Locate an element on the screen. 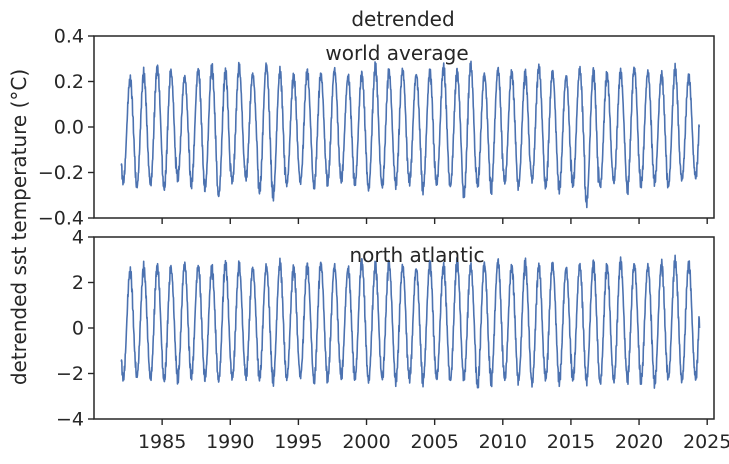 The height and width of the screenshot is (464, 729). north-atlantic-ytick-label: 4 is located at coordinates (78, 238).